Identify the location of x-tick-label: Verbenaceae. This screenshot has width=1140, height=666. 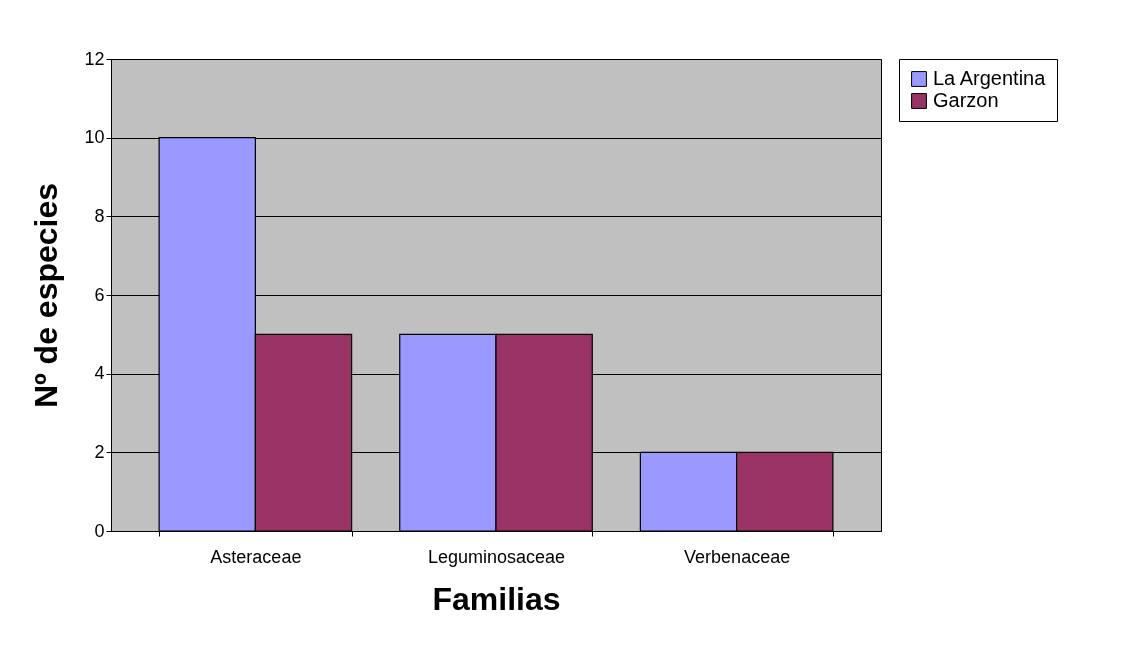
(737, 556).